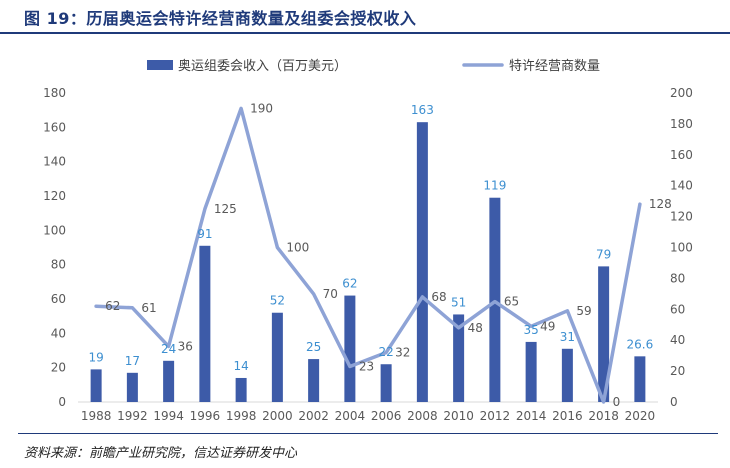 Image resolution: width=730 pixels, height=468 pixels. I want to click on x-axis-tick: 2008, so click(422, 416).